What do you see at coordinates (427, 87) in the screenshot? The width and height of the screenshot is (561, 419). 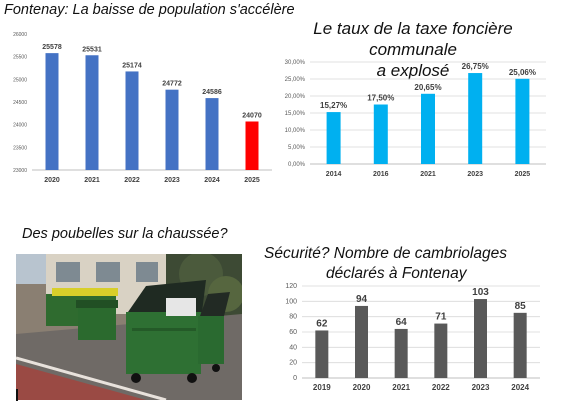 I see `data-label: 20,65%` at bounding box center [427, 87].